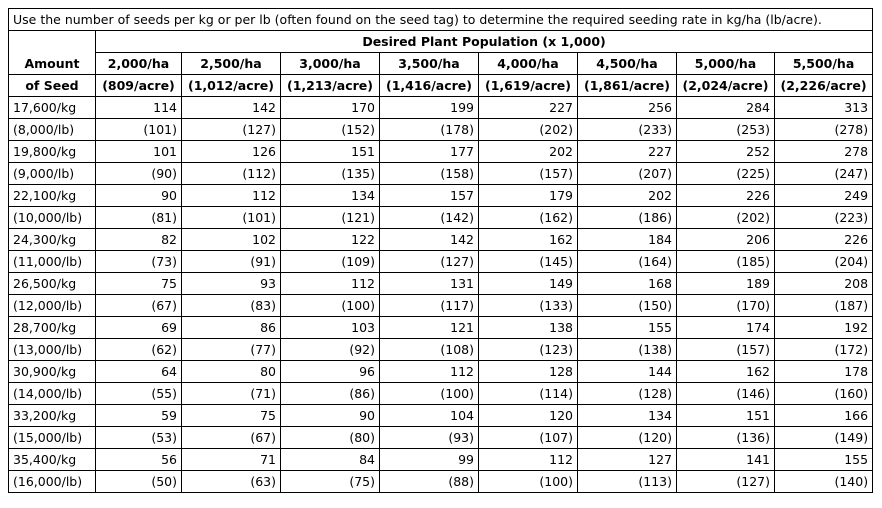  What do you see at coordinates (138, 217) in the screenshot?
I see `rate-lb-acre: (81)` at bounding box center [138, 217].